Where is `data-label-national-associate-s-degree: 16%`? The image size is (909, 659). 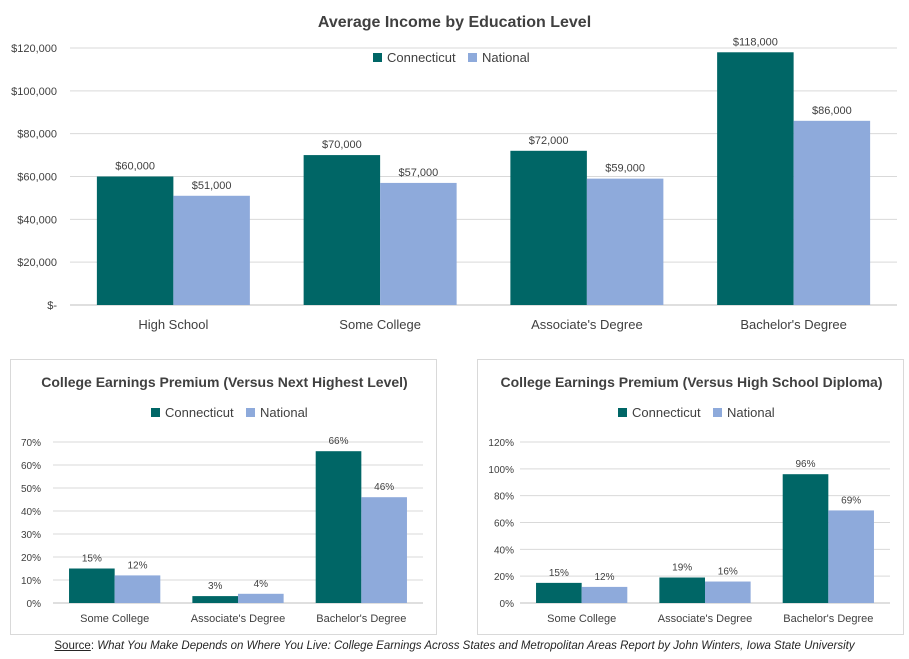
data-label-national-associate-s-degree: 16% is located at coordinates (728, 572).